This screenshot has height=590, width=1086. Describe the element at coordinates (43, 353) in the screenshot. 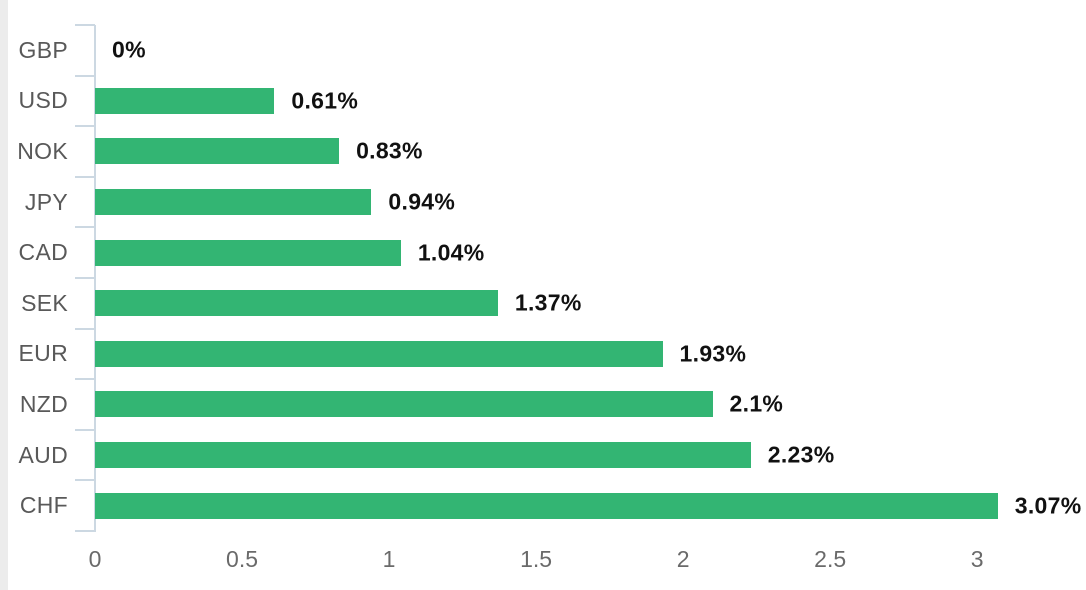

I see `category-label: EUR` at that location.